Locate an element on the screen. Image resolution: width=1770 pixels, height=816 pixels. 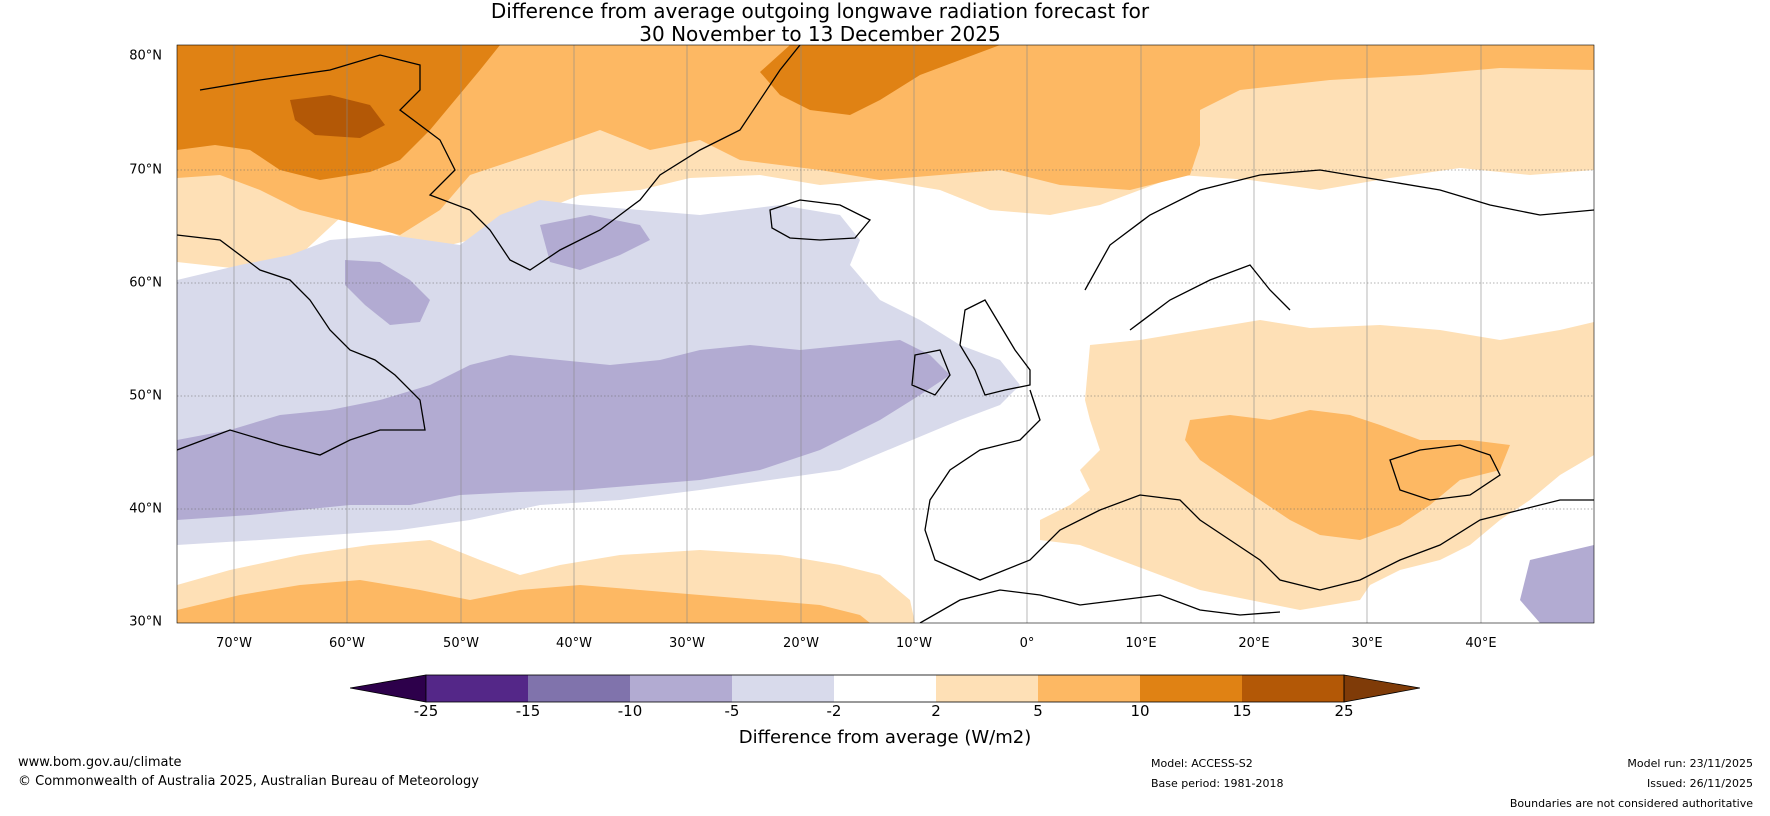
anomaly-region-atlantic-band is located at coordinates (523, 601).